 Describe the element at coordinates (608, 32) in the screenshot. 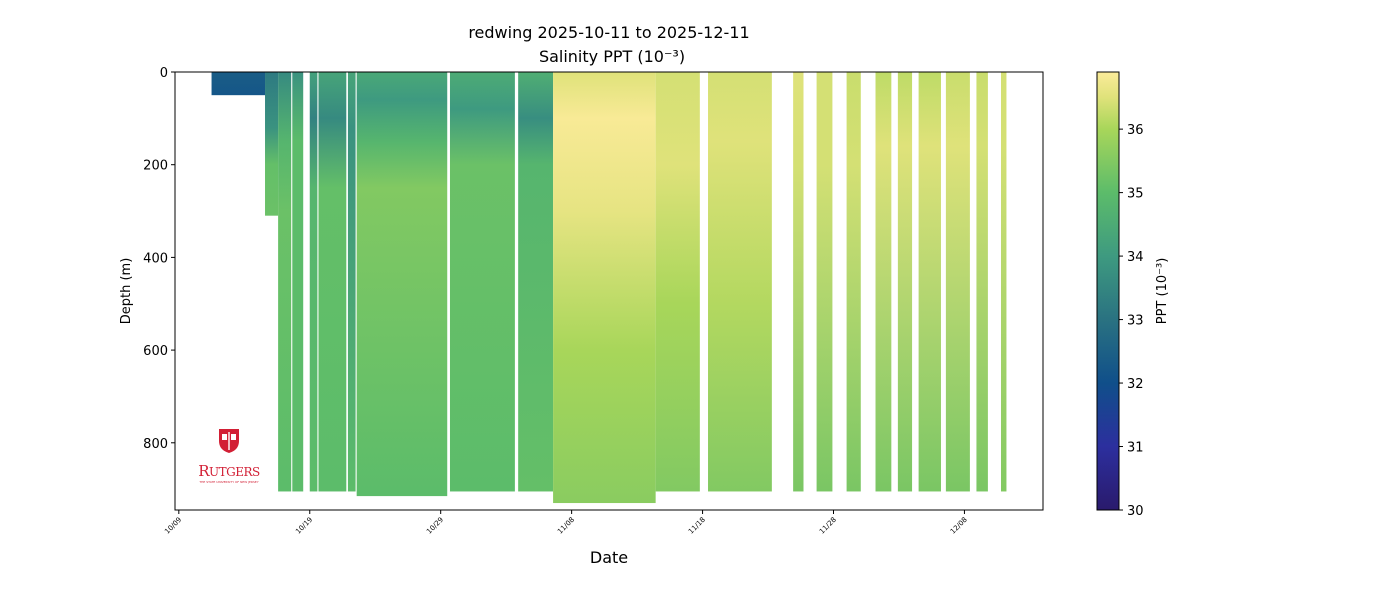

I see `chart-title: redwing 2025-10-11 to 2025-12-11` at that location.